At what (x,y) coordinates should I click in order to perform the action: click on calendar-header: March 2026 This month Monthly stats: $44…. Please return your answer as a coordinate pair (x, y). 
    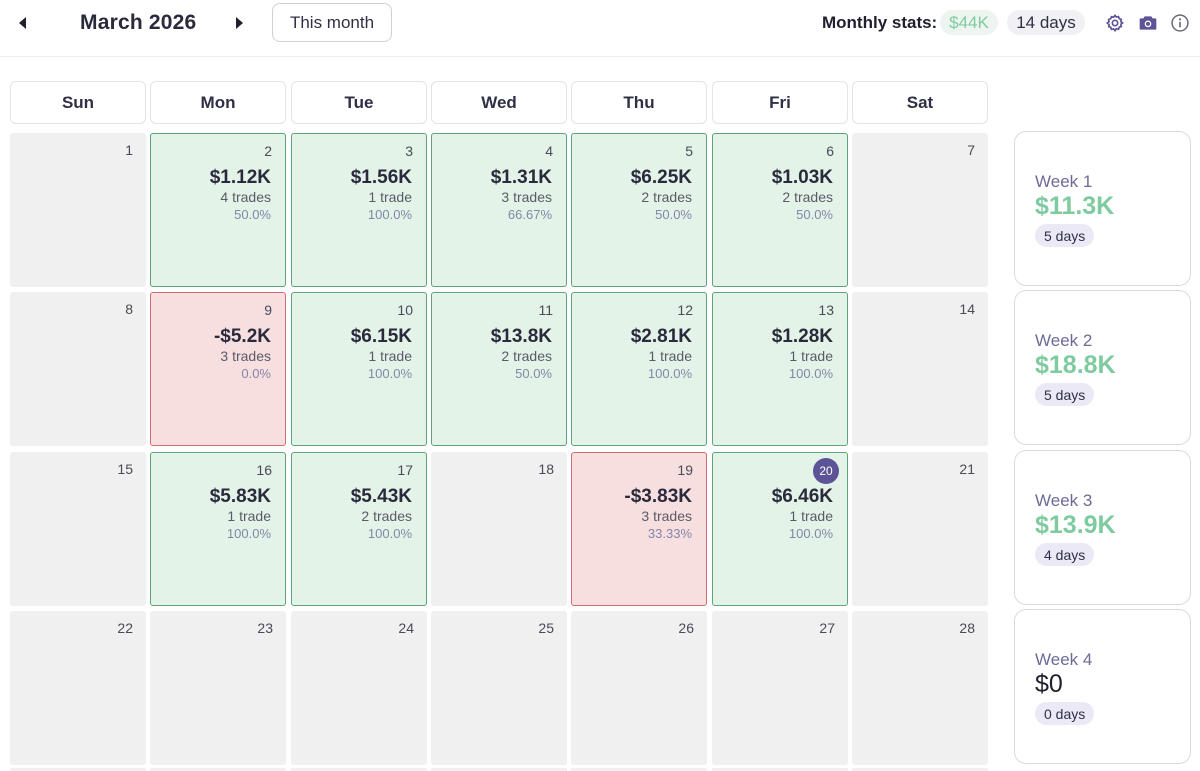
    Looking at the image, I should click on (600, 28).